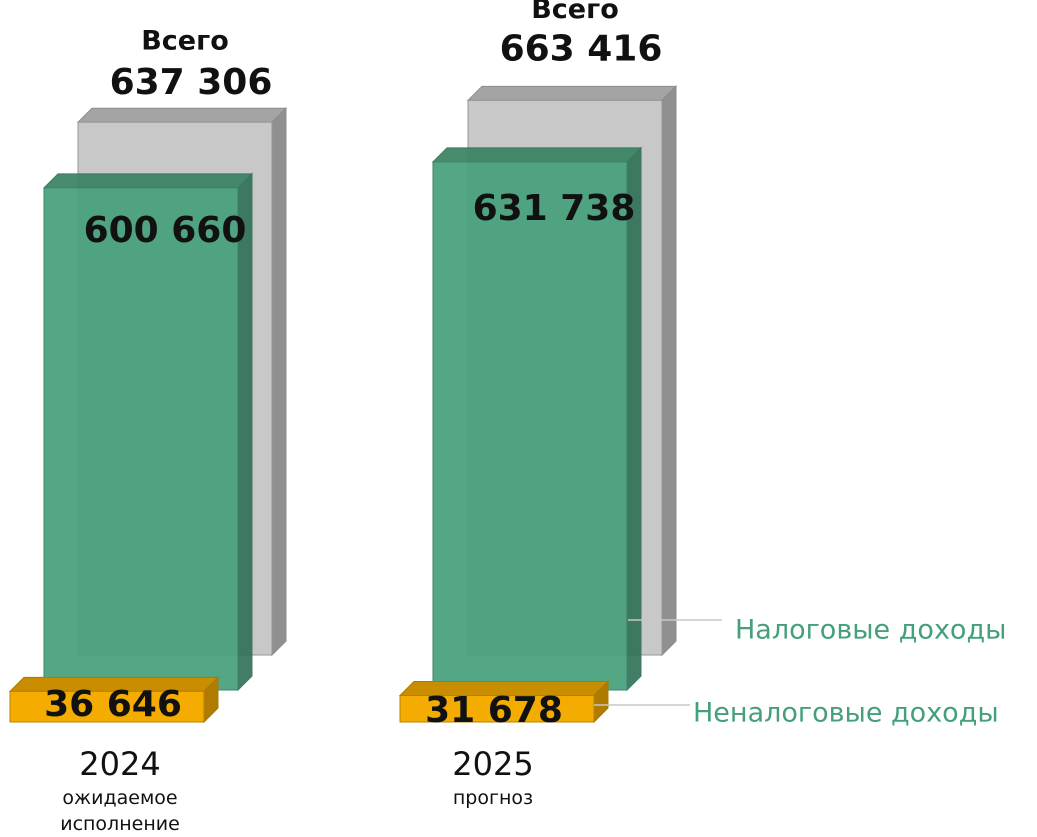 The height and width of the screenshot is (837, 1037). I want to click on tax-label: 631 738, so click(554, 208).